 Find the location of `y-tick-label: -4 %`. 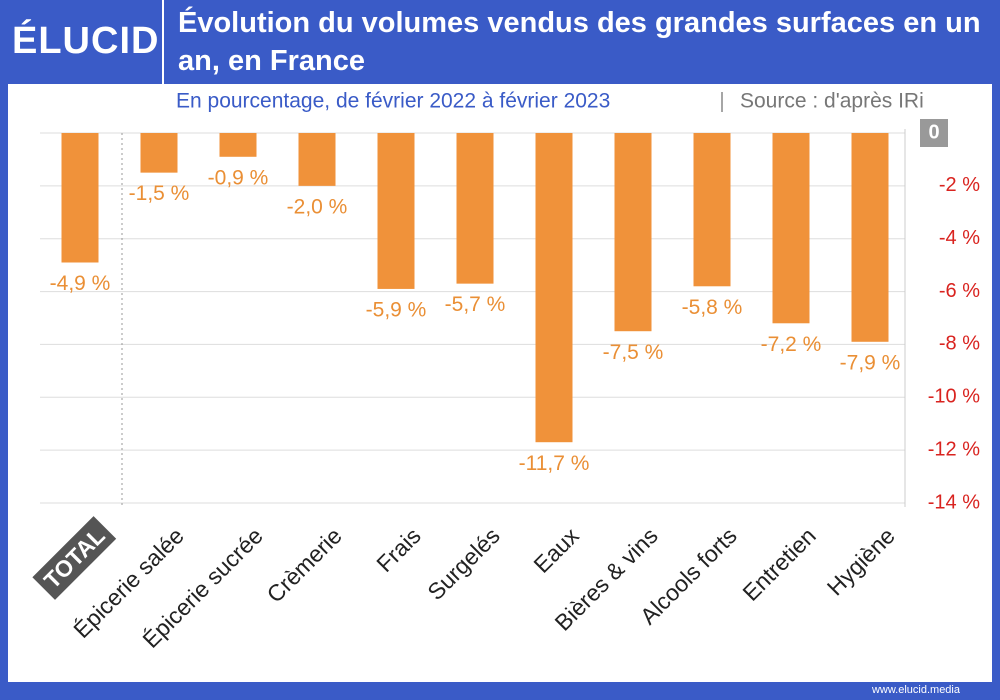

y-tick-label: -4 % is located at coordinates (959, 238).